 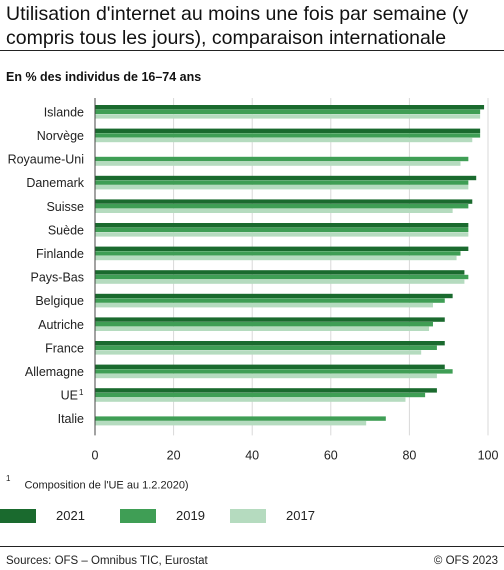 What do you see at coordinates (61, 325) in the screenshot?
I see `category-label-autriche: Autriche` at bounding box center [61, 325].